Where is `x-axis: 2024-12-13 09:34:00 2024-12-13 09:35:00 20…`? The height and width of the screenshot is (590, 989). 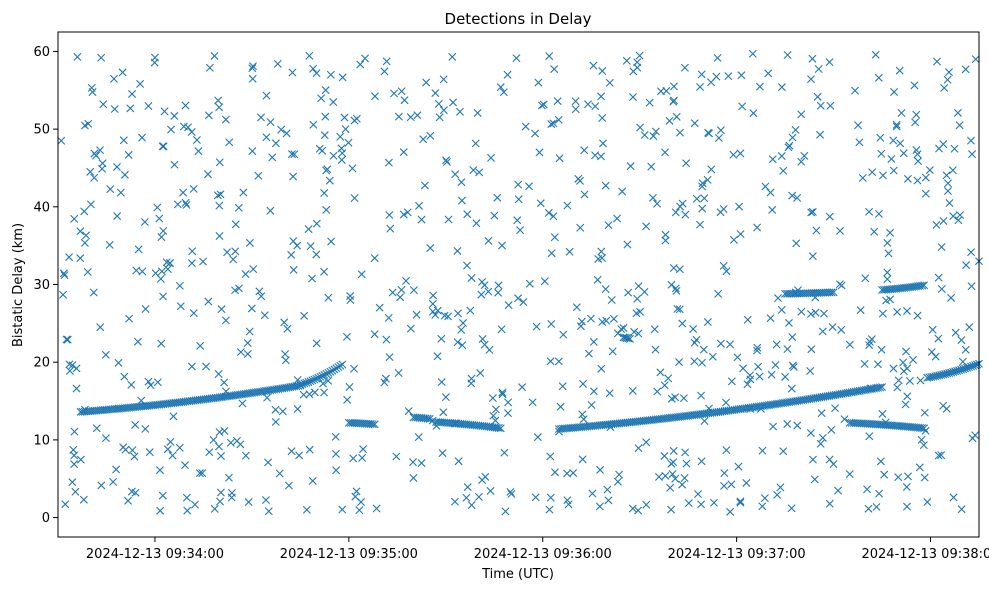 x-axis: 2024-12-13 09:34:00 2024-12-13 09:35:00 20… is located at coordinates (537, 549).